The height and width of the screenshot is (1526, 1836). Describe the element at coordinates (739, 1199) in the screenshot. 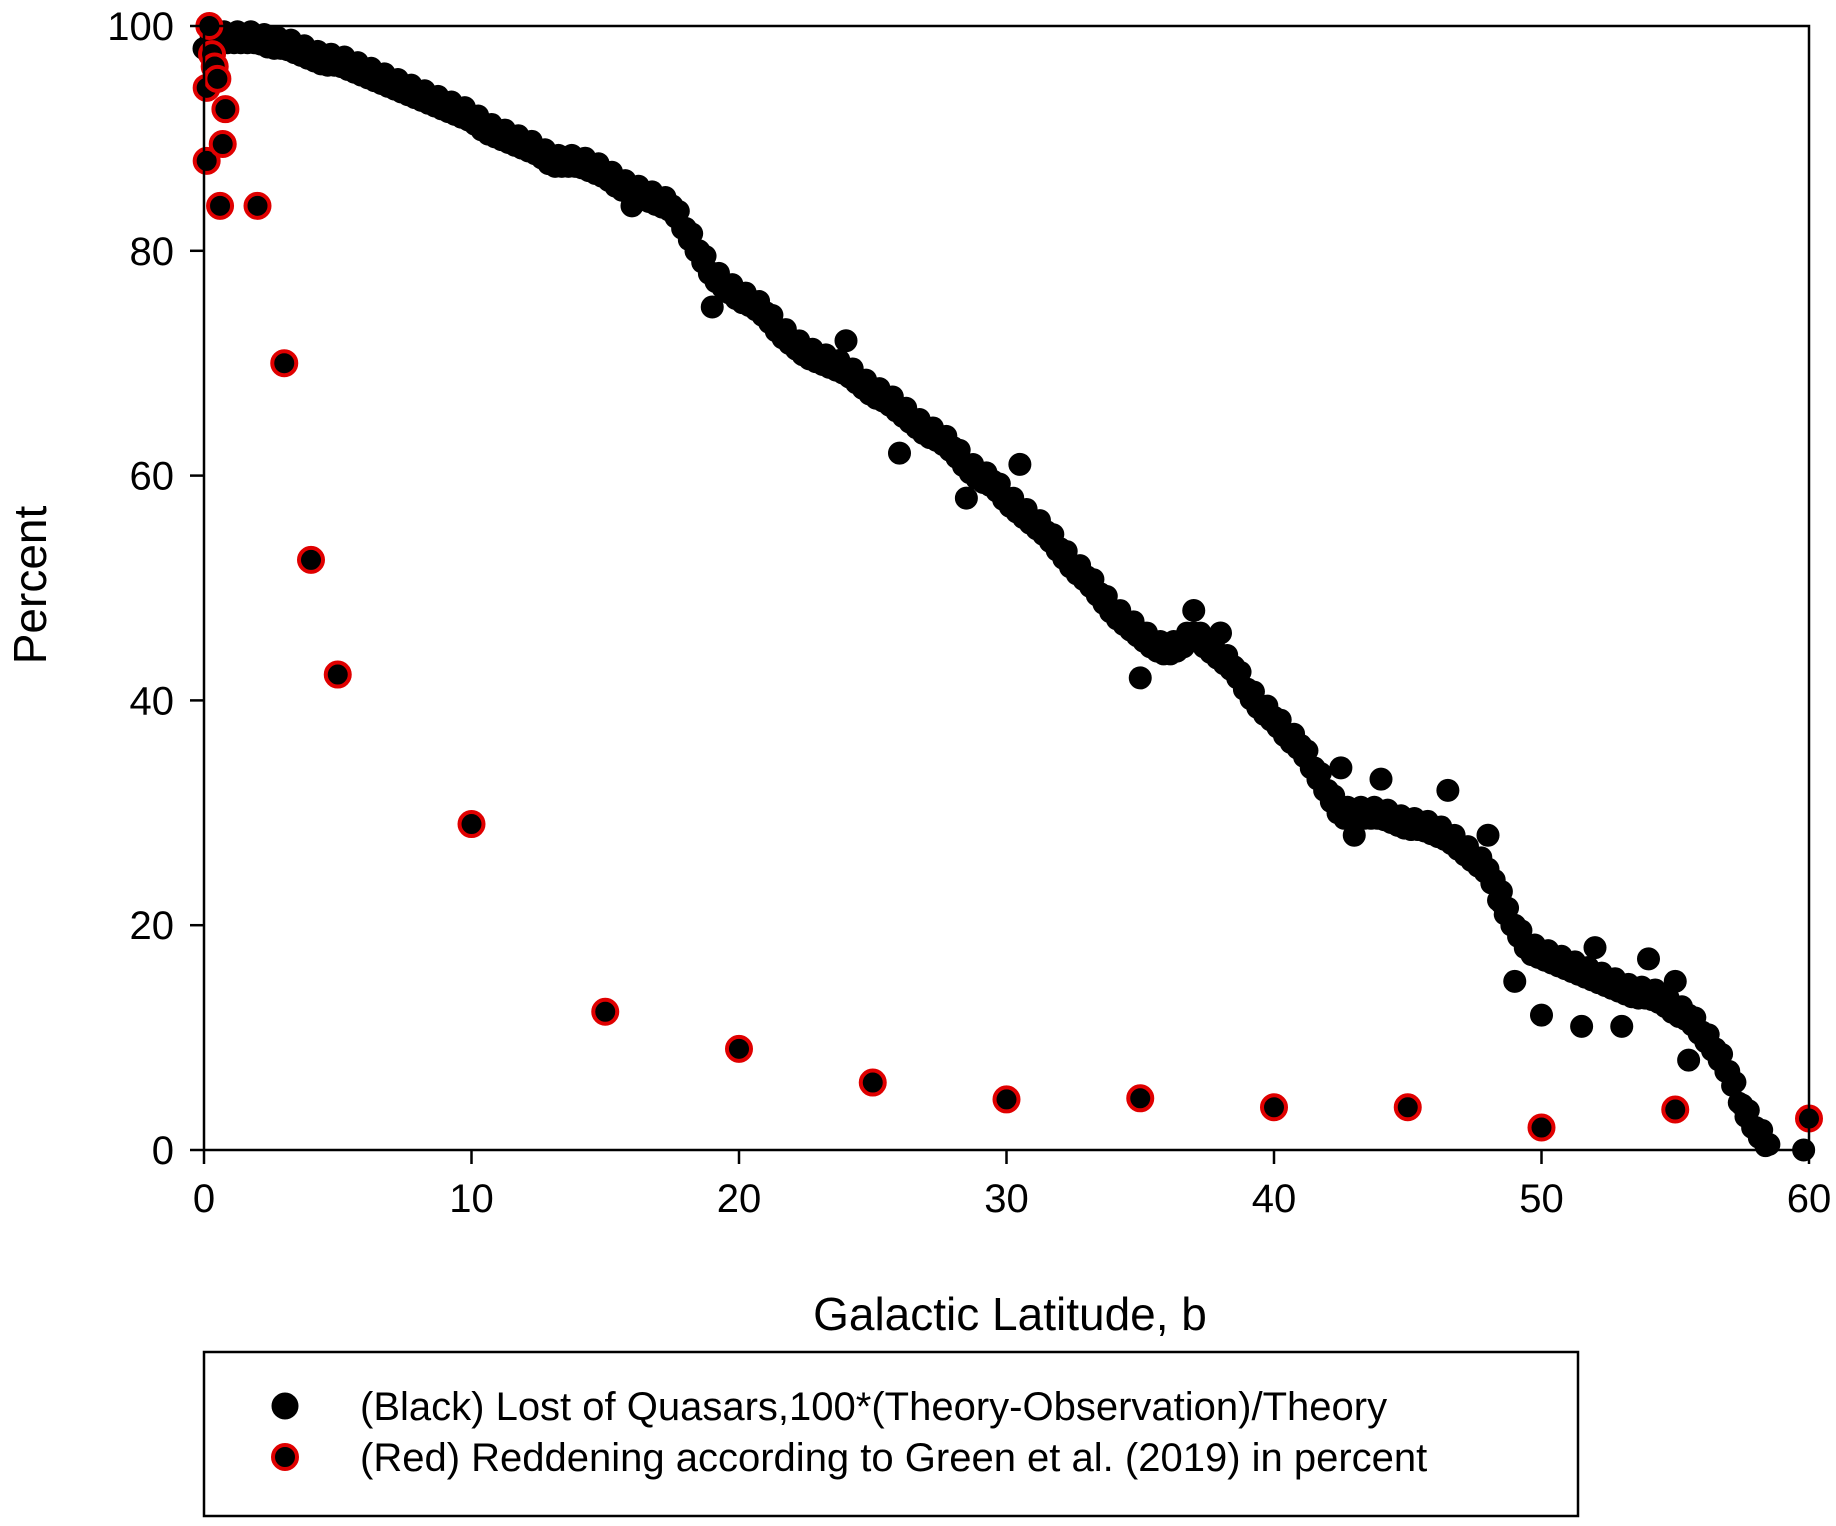

I see `x-tick-label: 20` at that location.